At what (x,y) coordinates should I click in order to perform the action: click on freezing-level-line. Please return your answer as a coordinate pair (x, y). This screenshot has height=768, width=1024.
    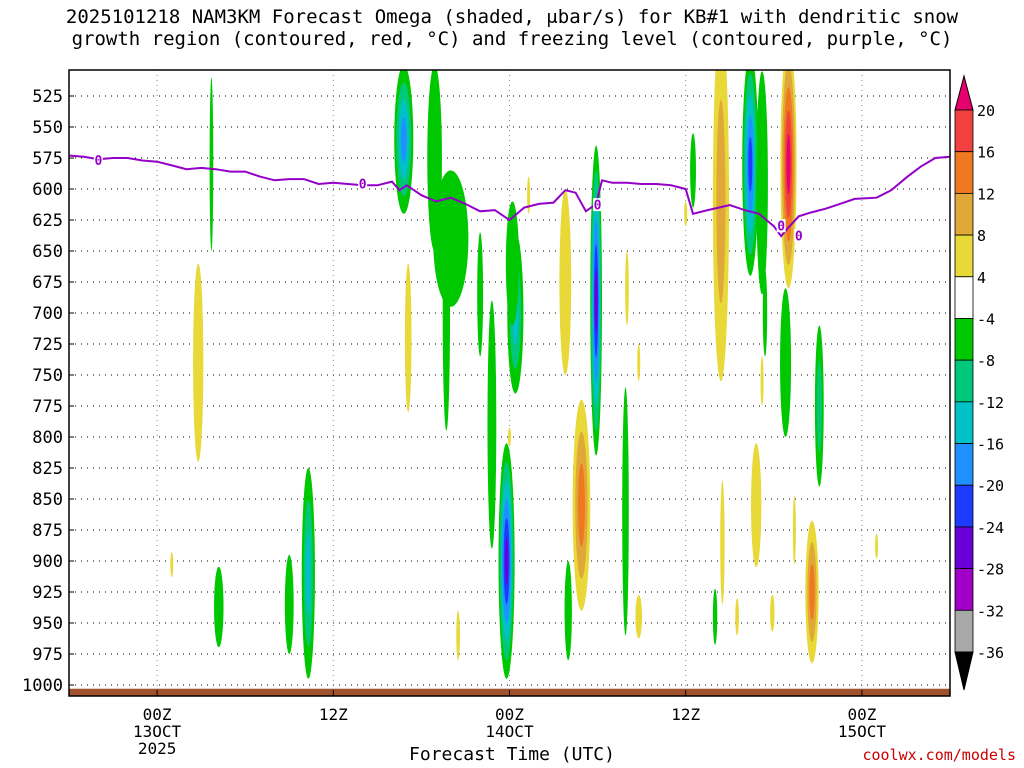
    Looking at the image, I should click on (509, 196).